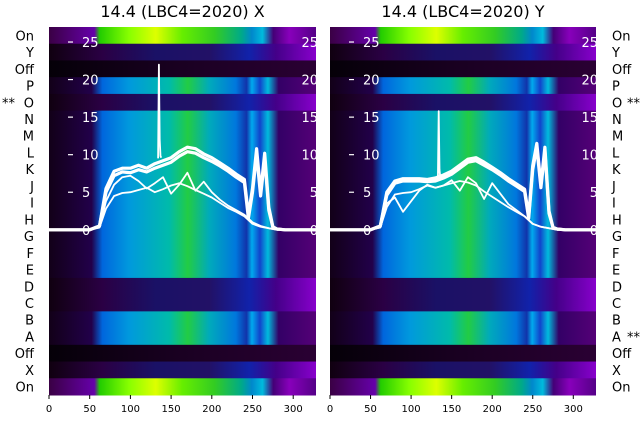  What do you see at coordinates (31, 187) in the screenshot?
I see `row-label: J` at bounding box center [31, 187].